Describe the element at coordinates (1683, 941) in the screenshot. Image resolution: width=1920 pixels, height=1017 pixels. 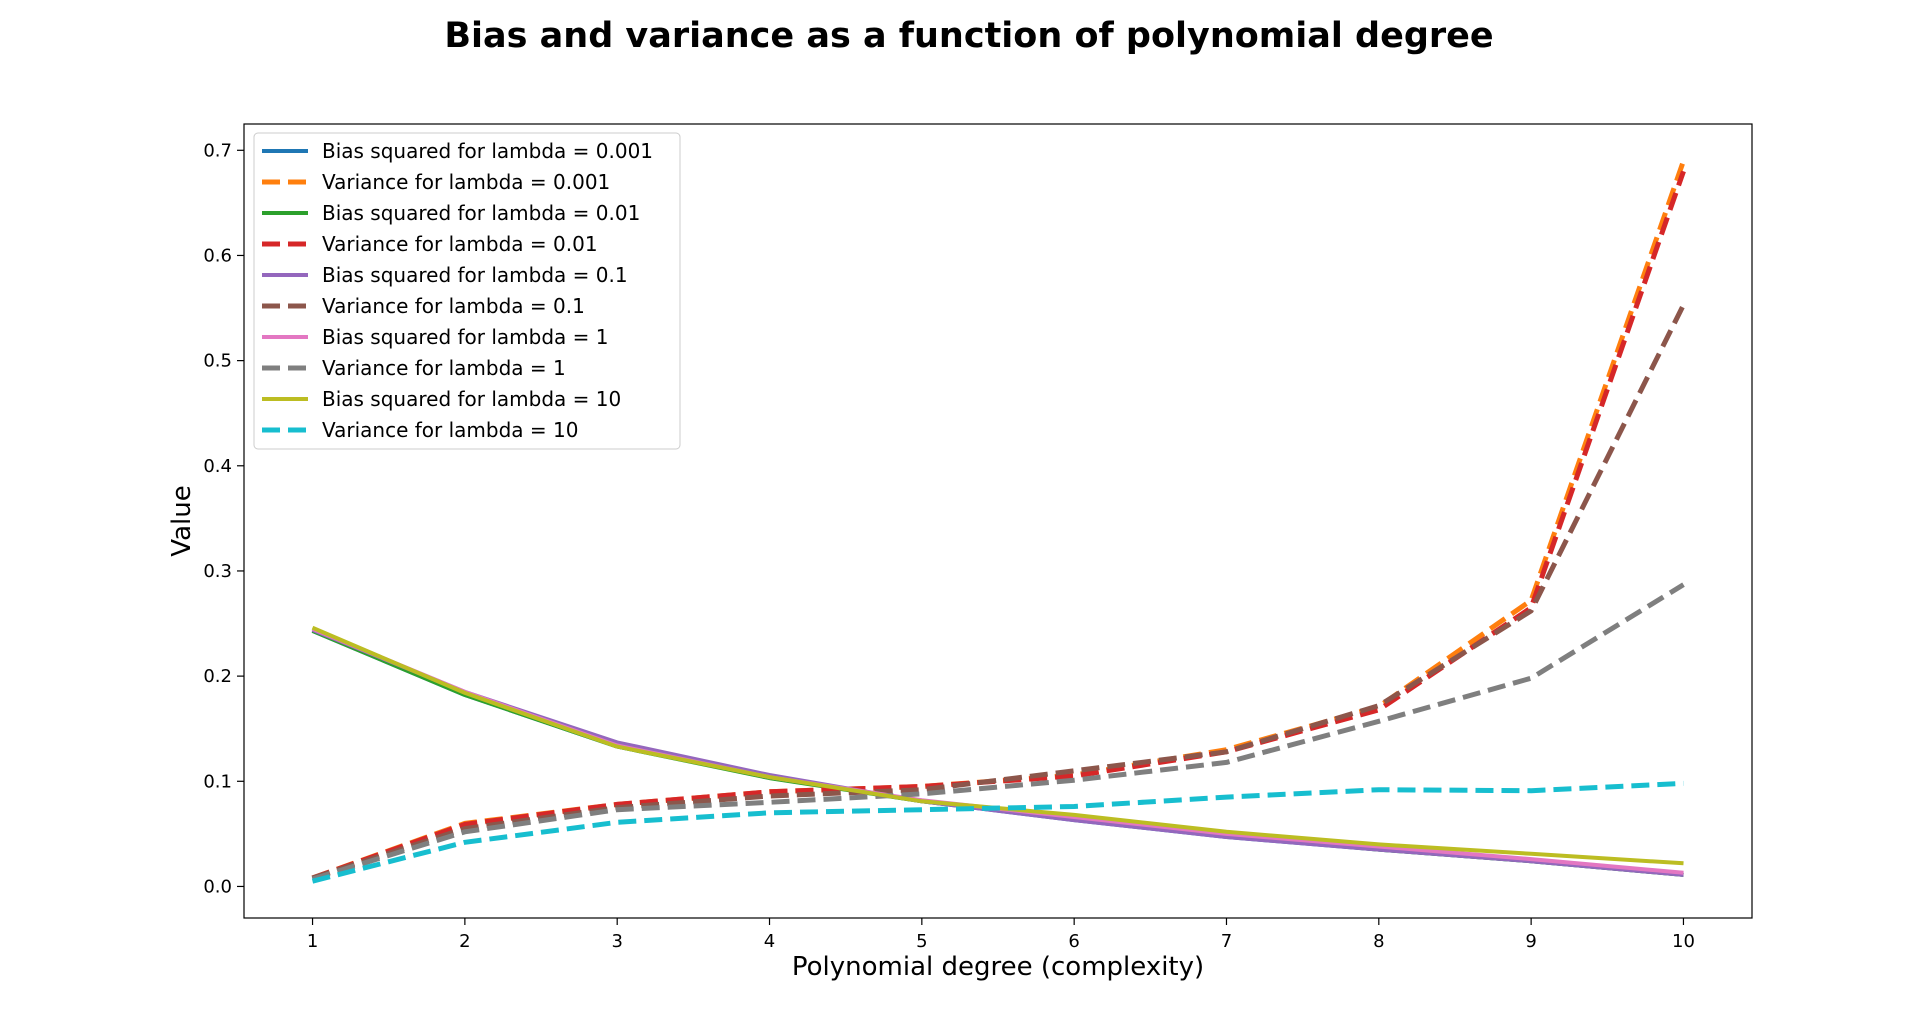
I see `x-tick-label: 10` at that location.